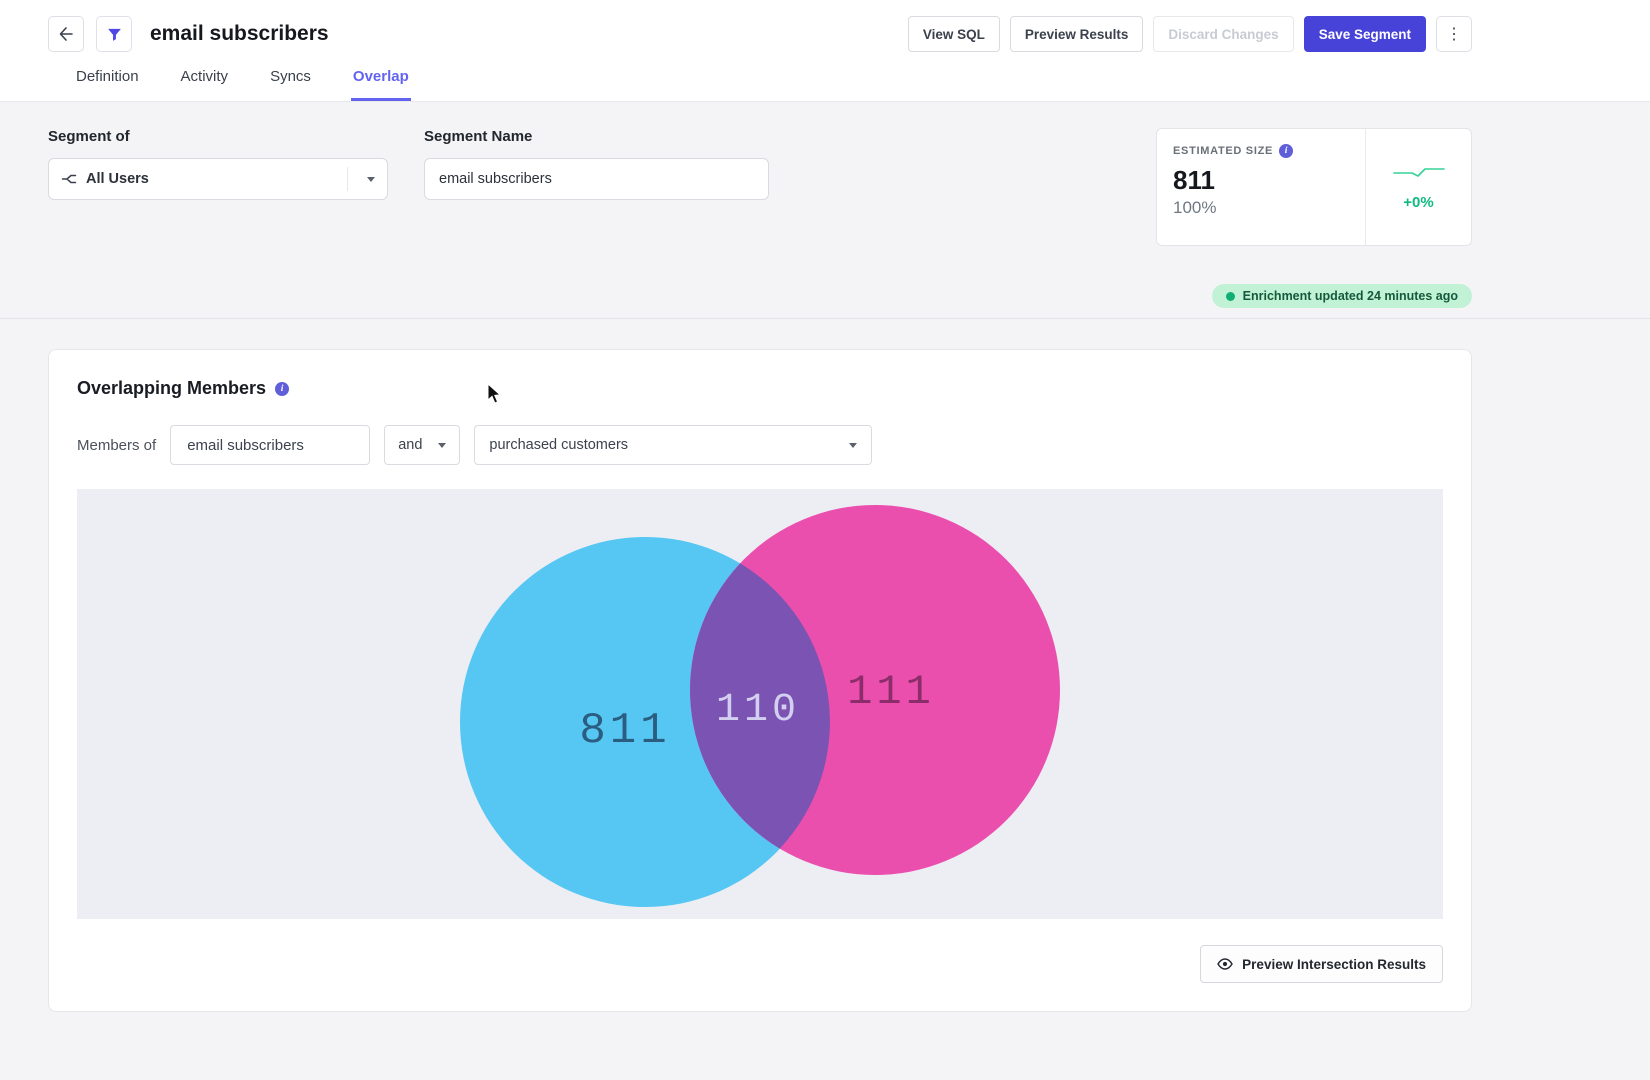 Image resolution: width=1650 pixels, height=1080 pixels. Describe the element at coordinates (1194, 180) in the screenshot. I see `estimated-size-value: 811` at that location.